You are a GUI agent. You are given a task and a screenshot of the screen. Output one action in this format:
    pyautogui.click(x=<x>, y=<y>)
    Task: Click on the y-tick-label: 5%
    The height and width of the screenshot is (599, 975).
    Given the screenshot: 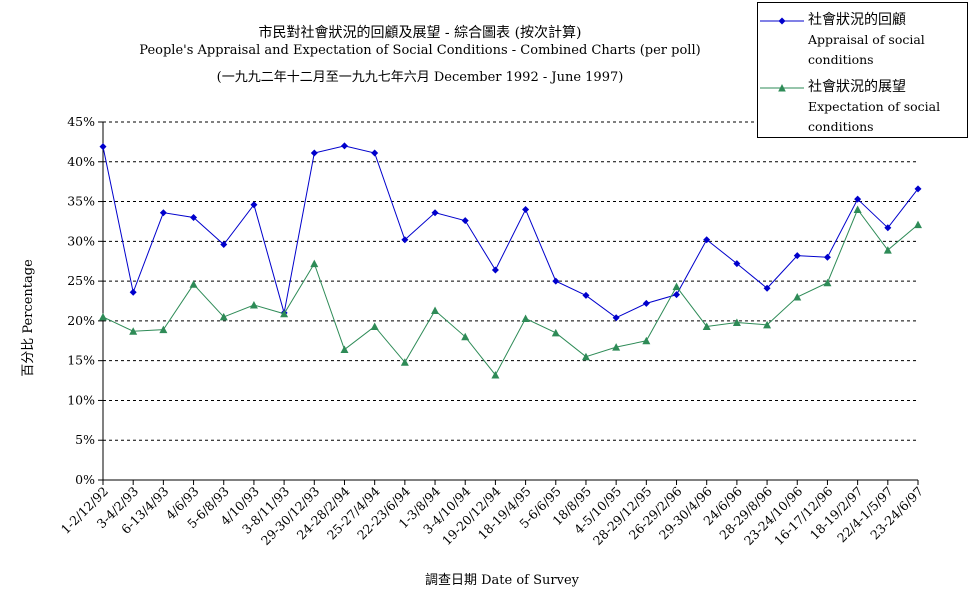 What is the action you would take?
    pyautogui.click(x=85, y=439)
    